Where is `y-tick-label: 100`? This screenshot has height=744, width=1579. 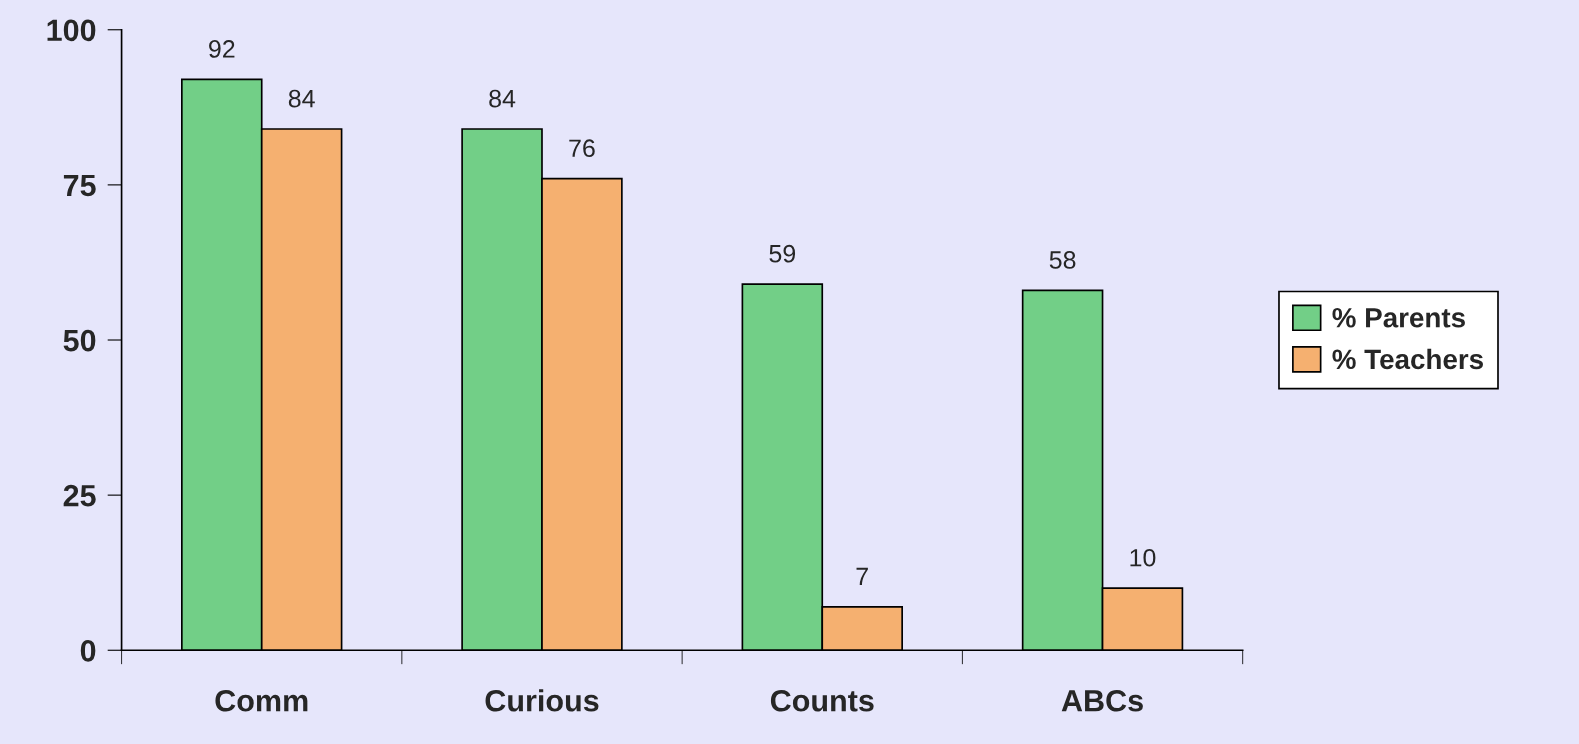
y-tick-label: 100 is located at coordinates (71, 30).